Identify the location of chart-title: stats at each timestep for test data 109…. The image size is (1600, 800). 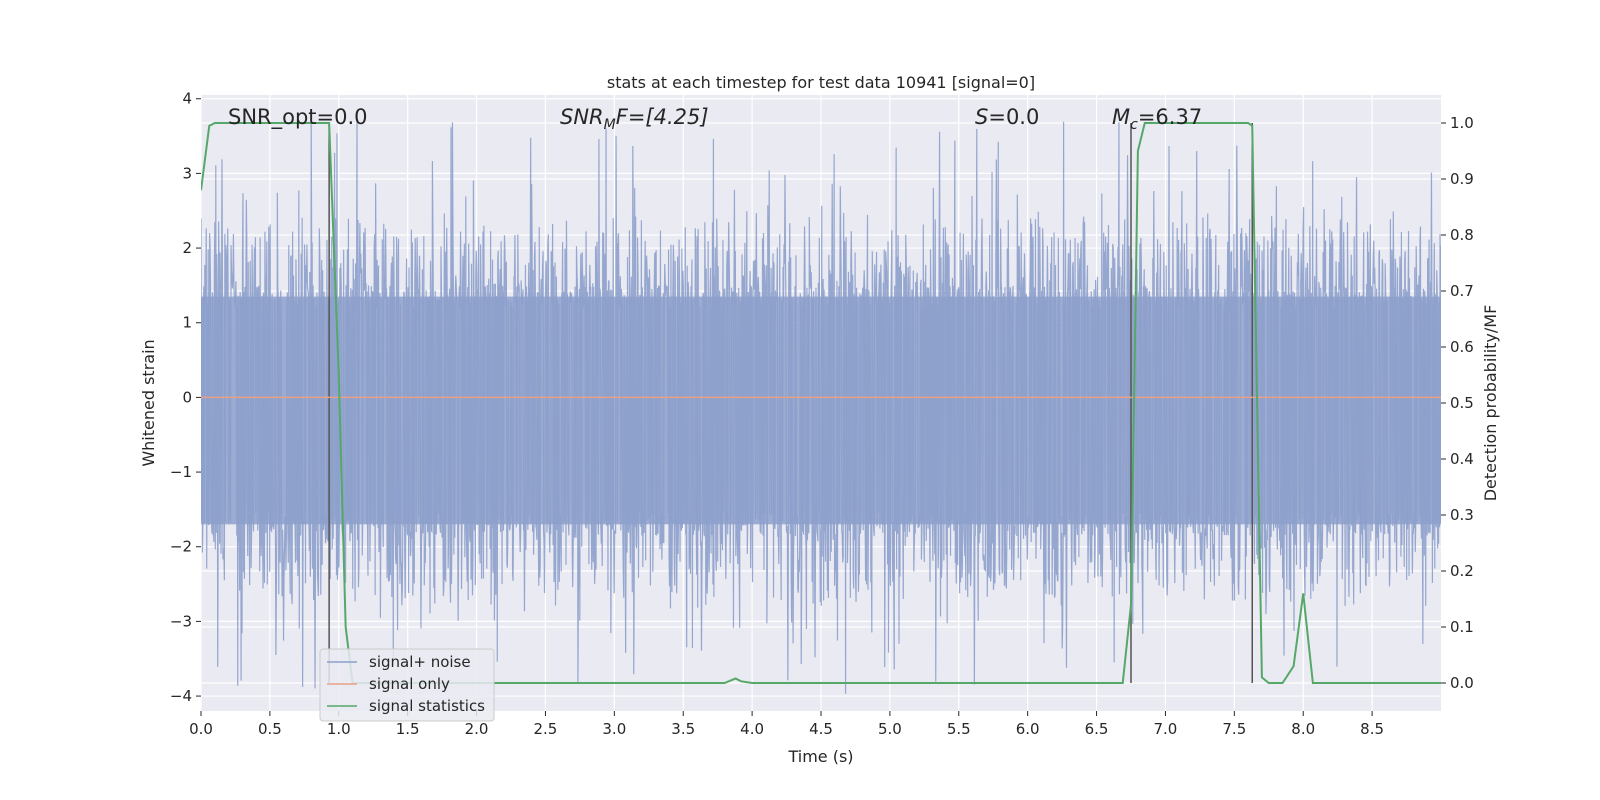
(821, 82).